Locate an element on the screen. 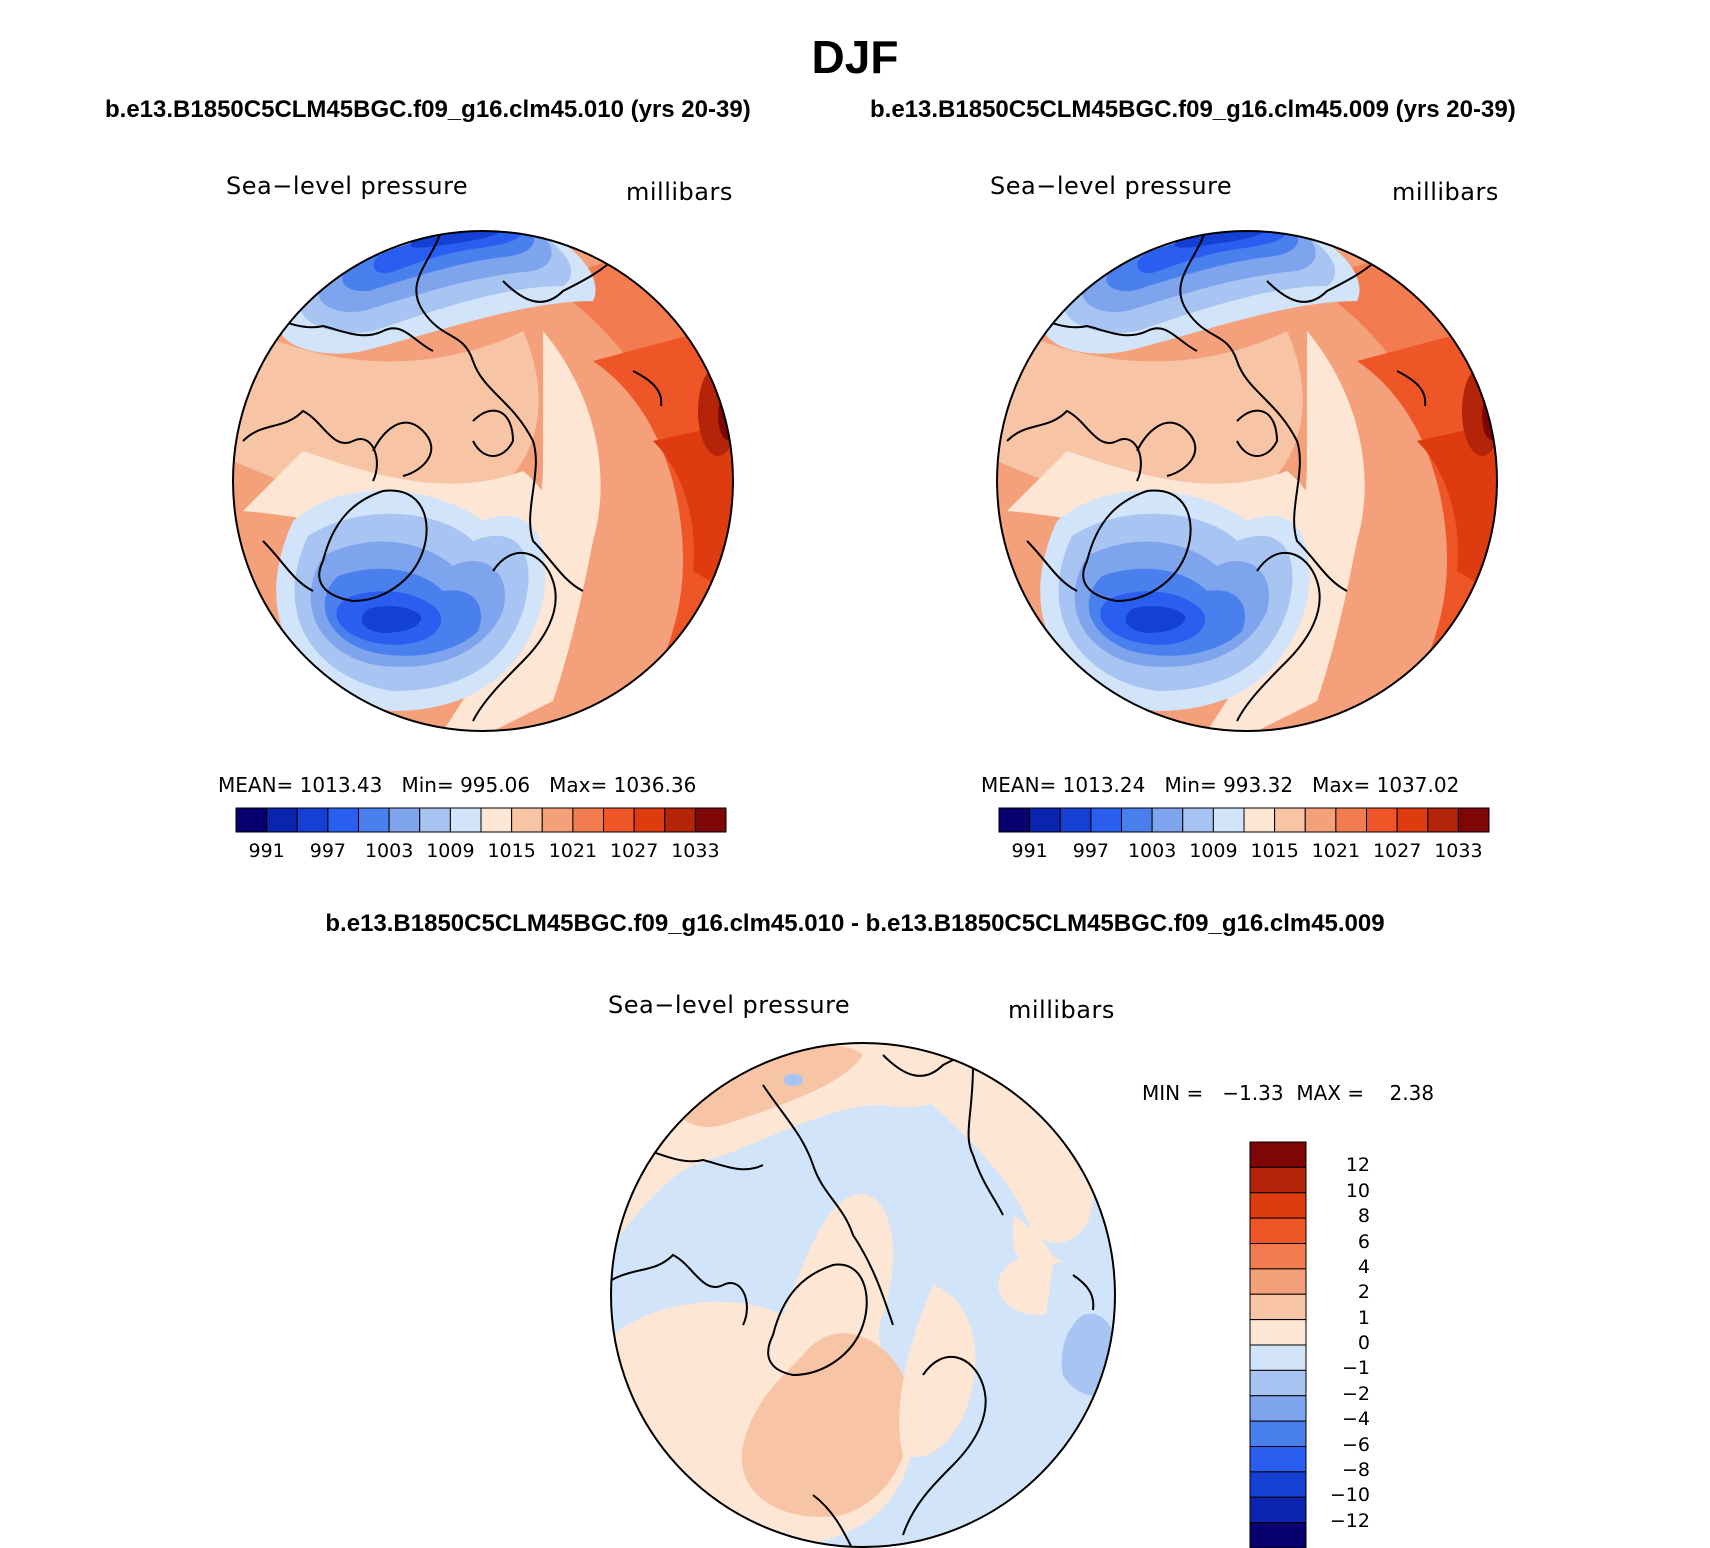 Image resolution: width=1710 pixels, height=1548 pixels. diff-colorbar-tick-label: 10 is located at coordinates (1357, 1190).